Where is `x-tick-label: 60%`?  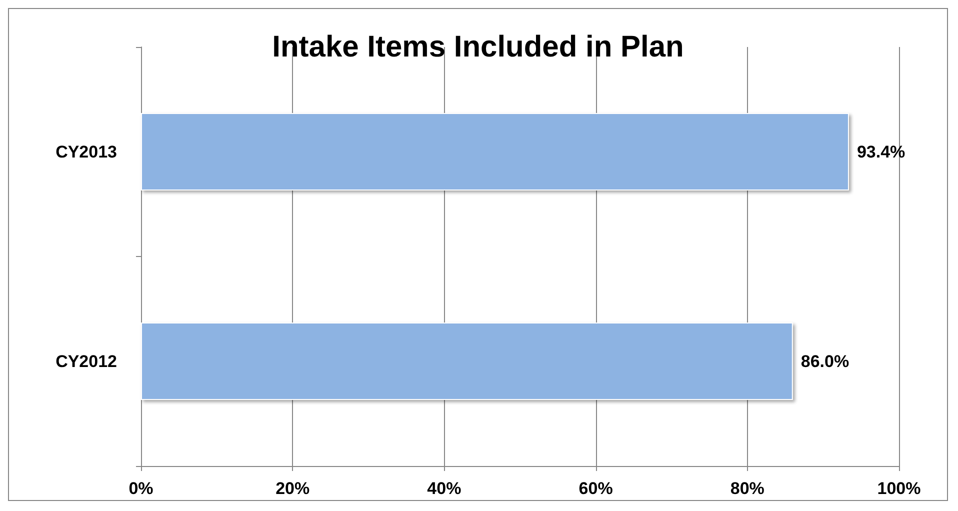
x-tick-label: 60% is located at coordinates (595, 488).